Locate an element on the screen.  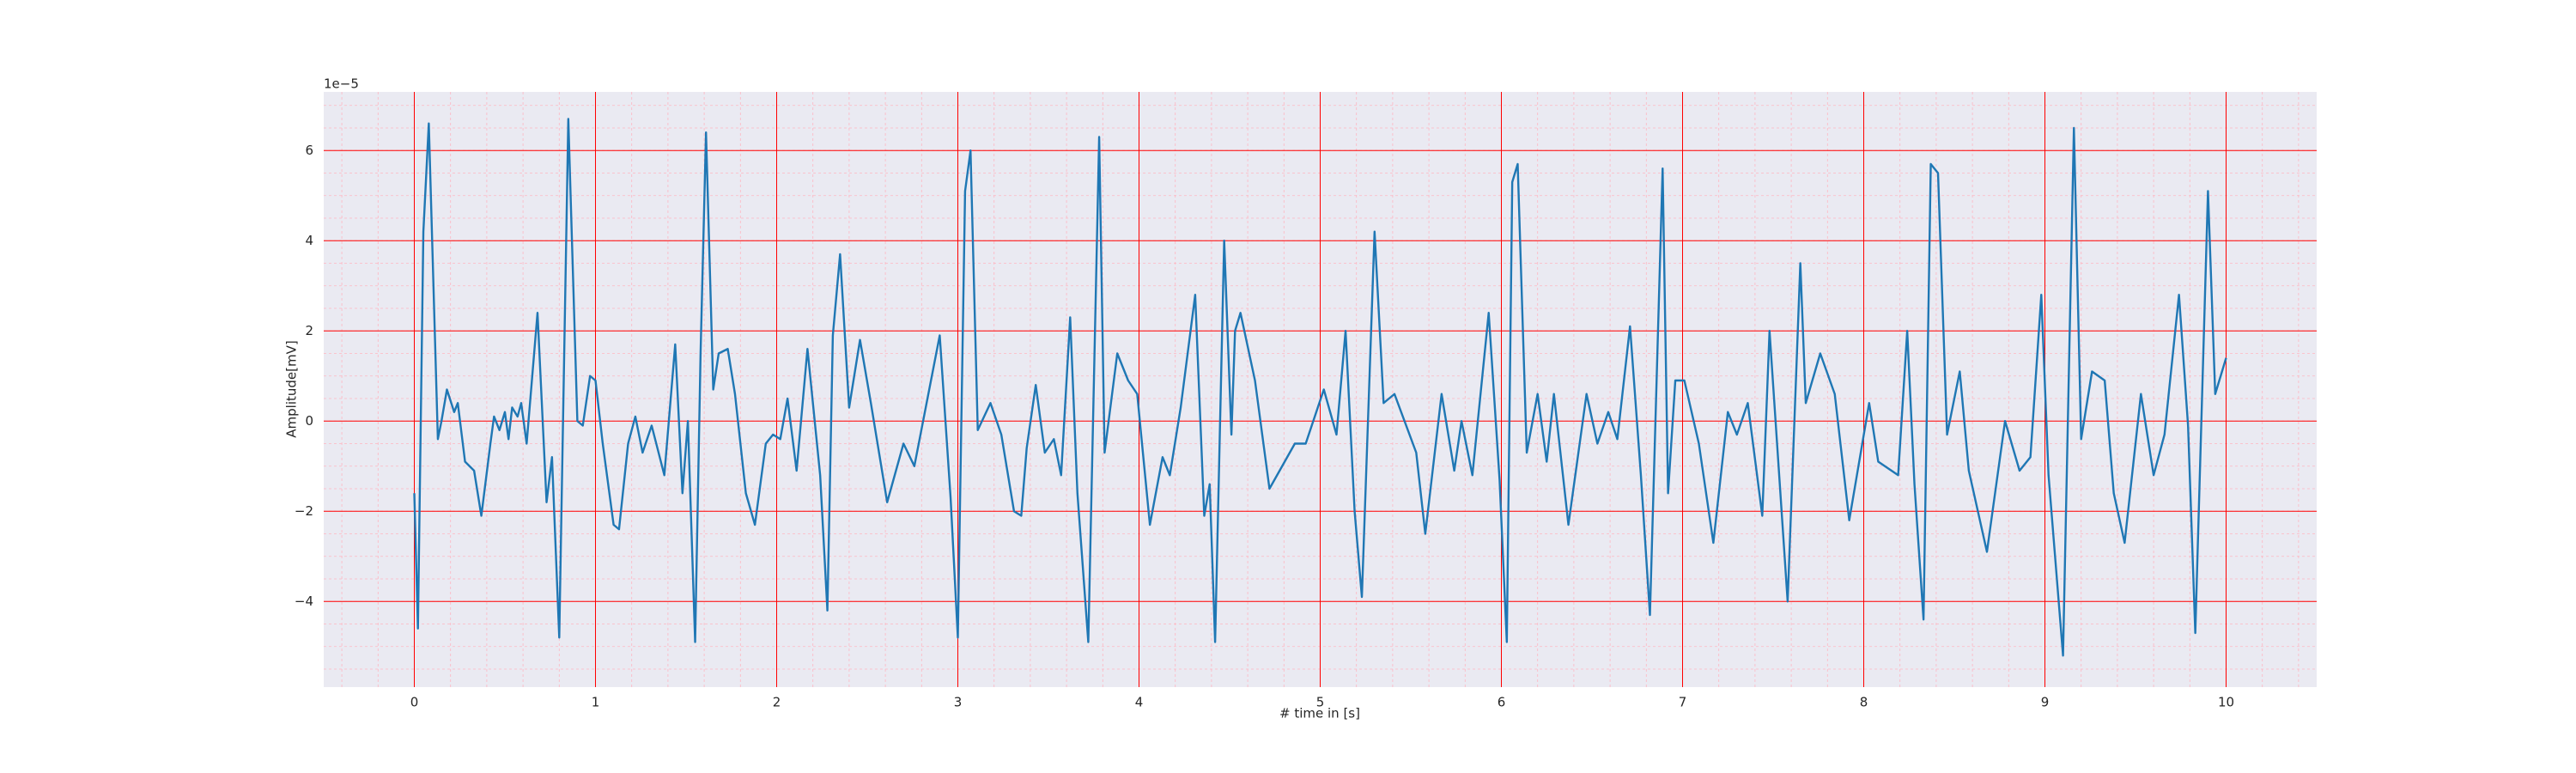
y-tick-label: 0 is located at coordinates (309, 421).